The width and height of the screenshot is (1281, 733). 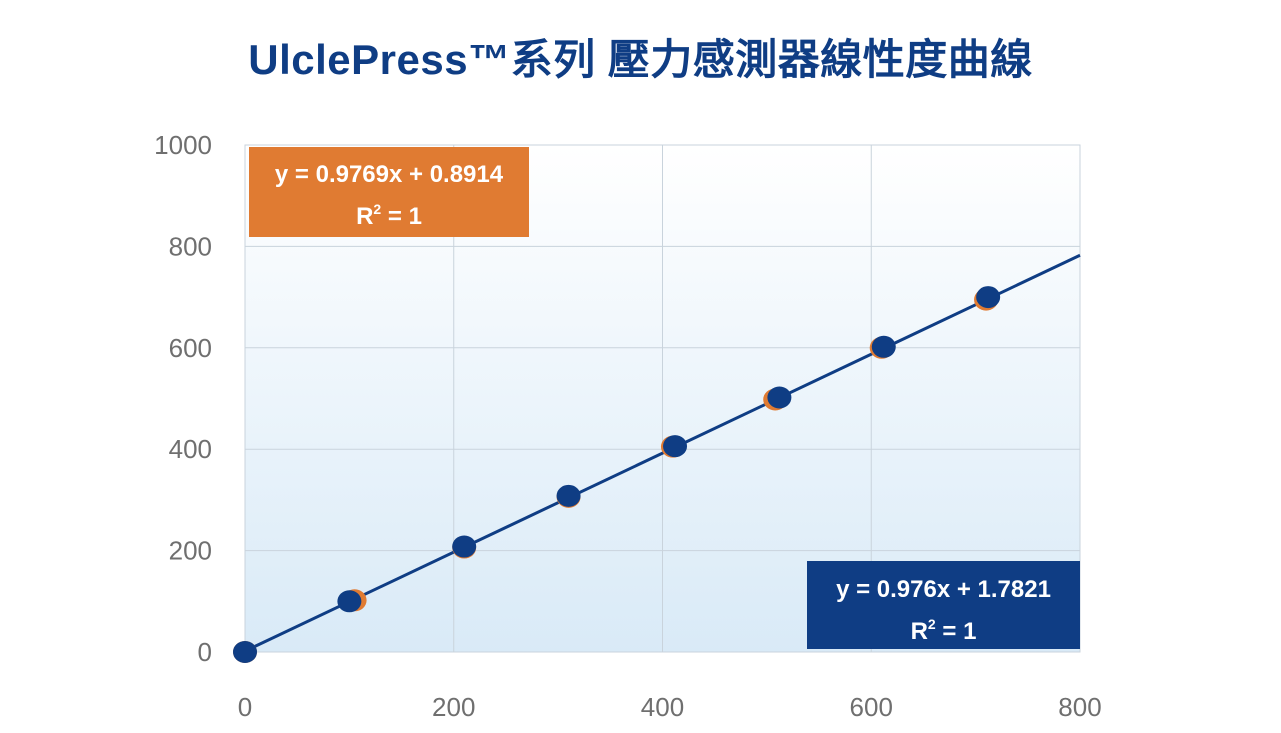 I want to click on y-tick-label: 1000, so click(x=183, y=145).